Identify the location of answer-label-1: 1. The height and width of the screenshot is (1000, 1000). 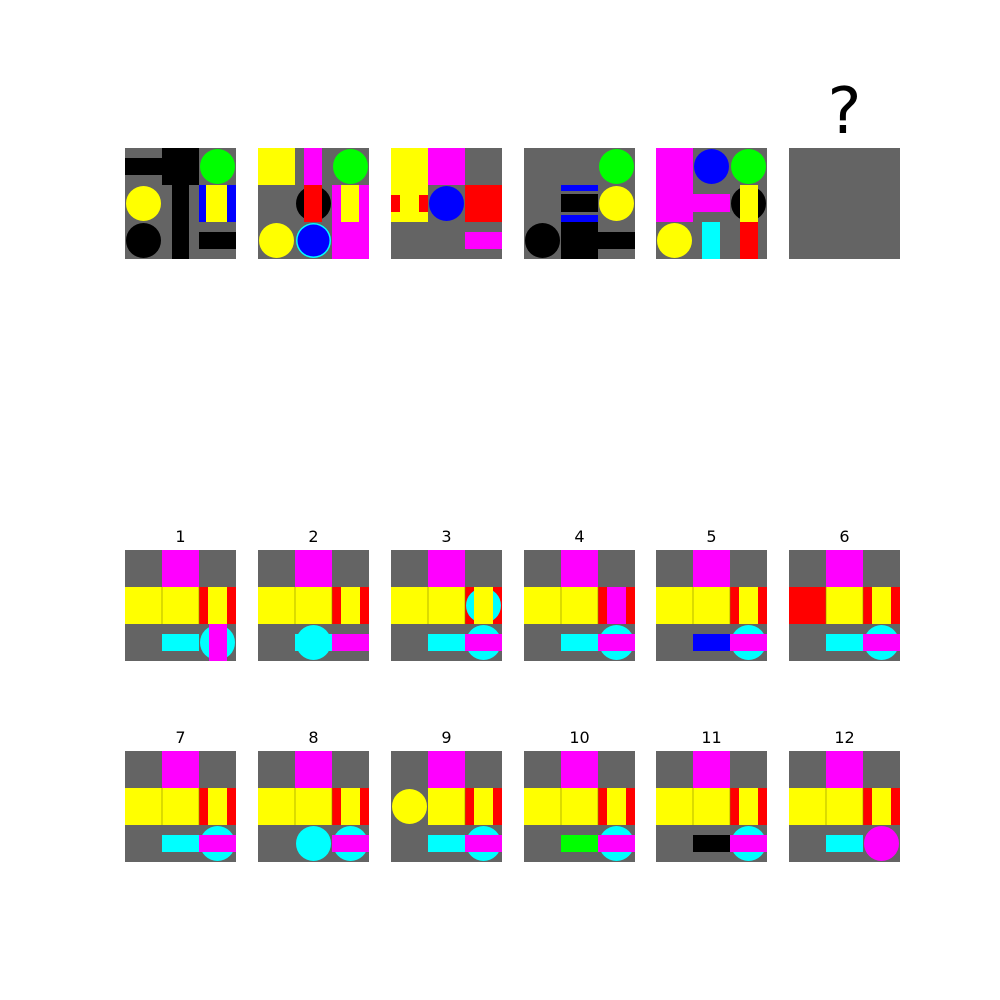
(180, 536).